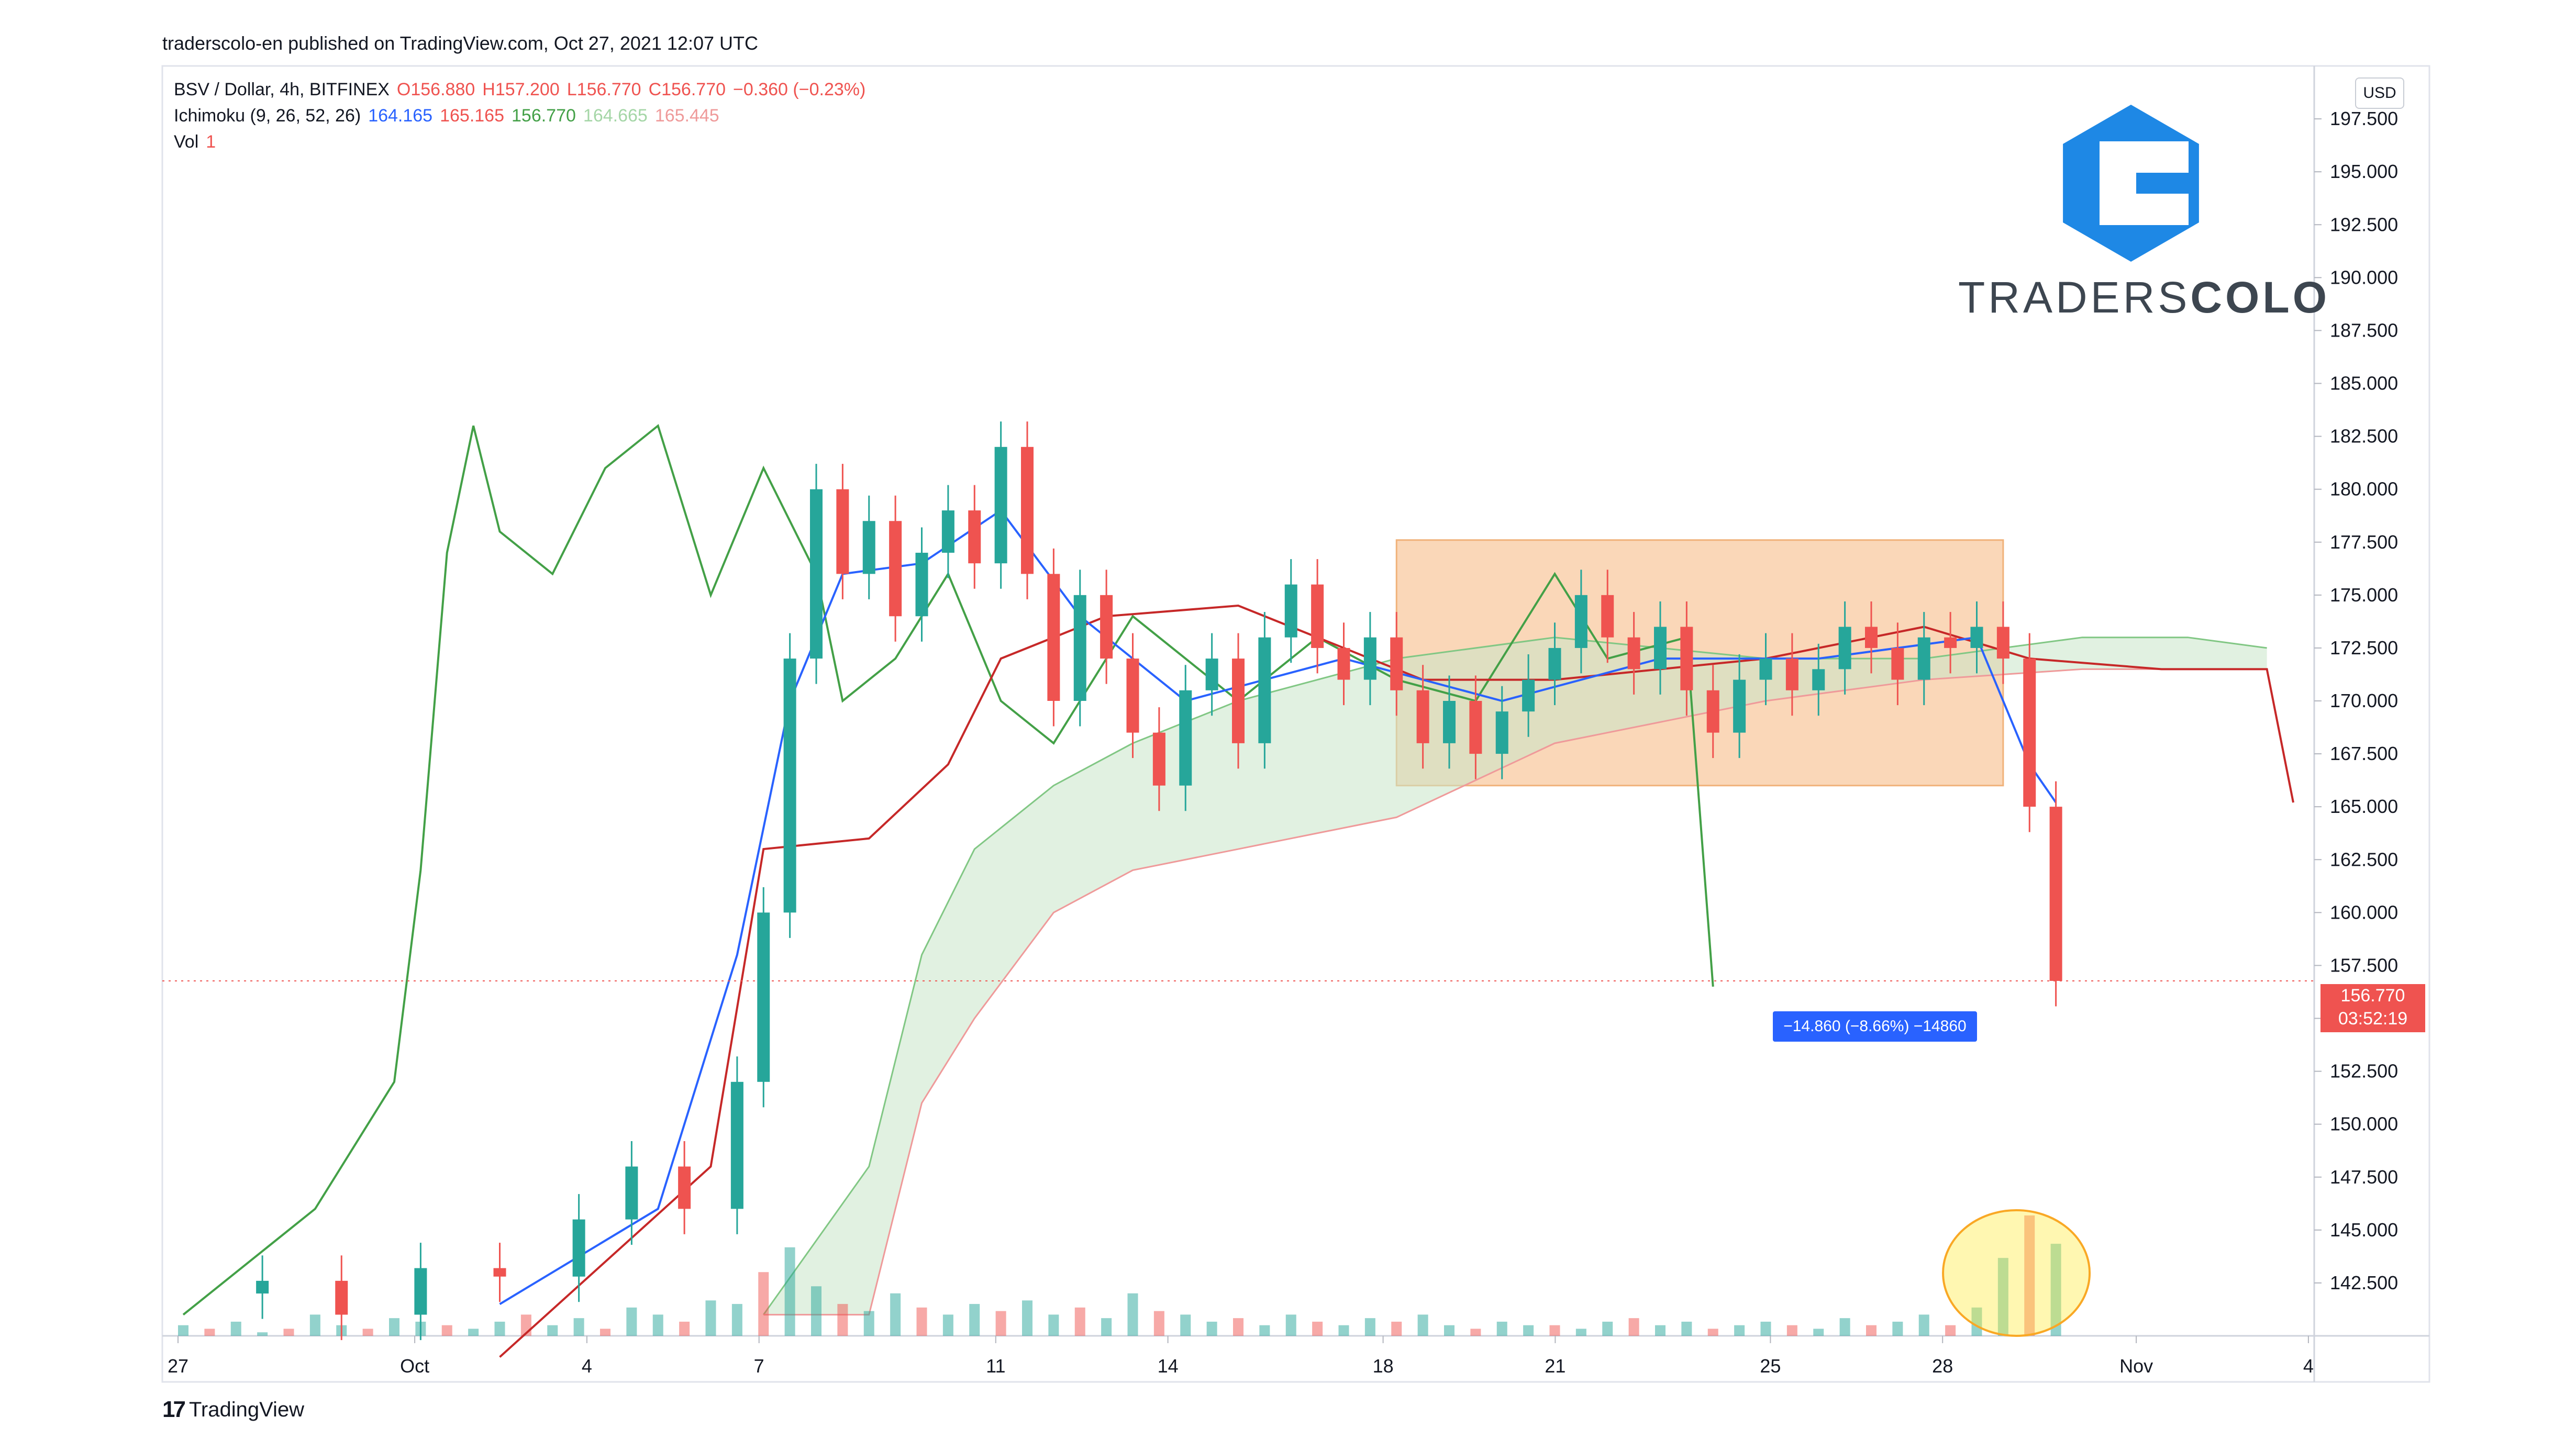 This screenshot has width=2576, height=1451. I want to click on traderscolo-logo-icon, so click(2131, 184).